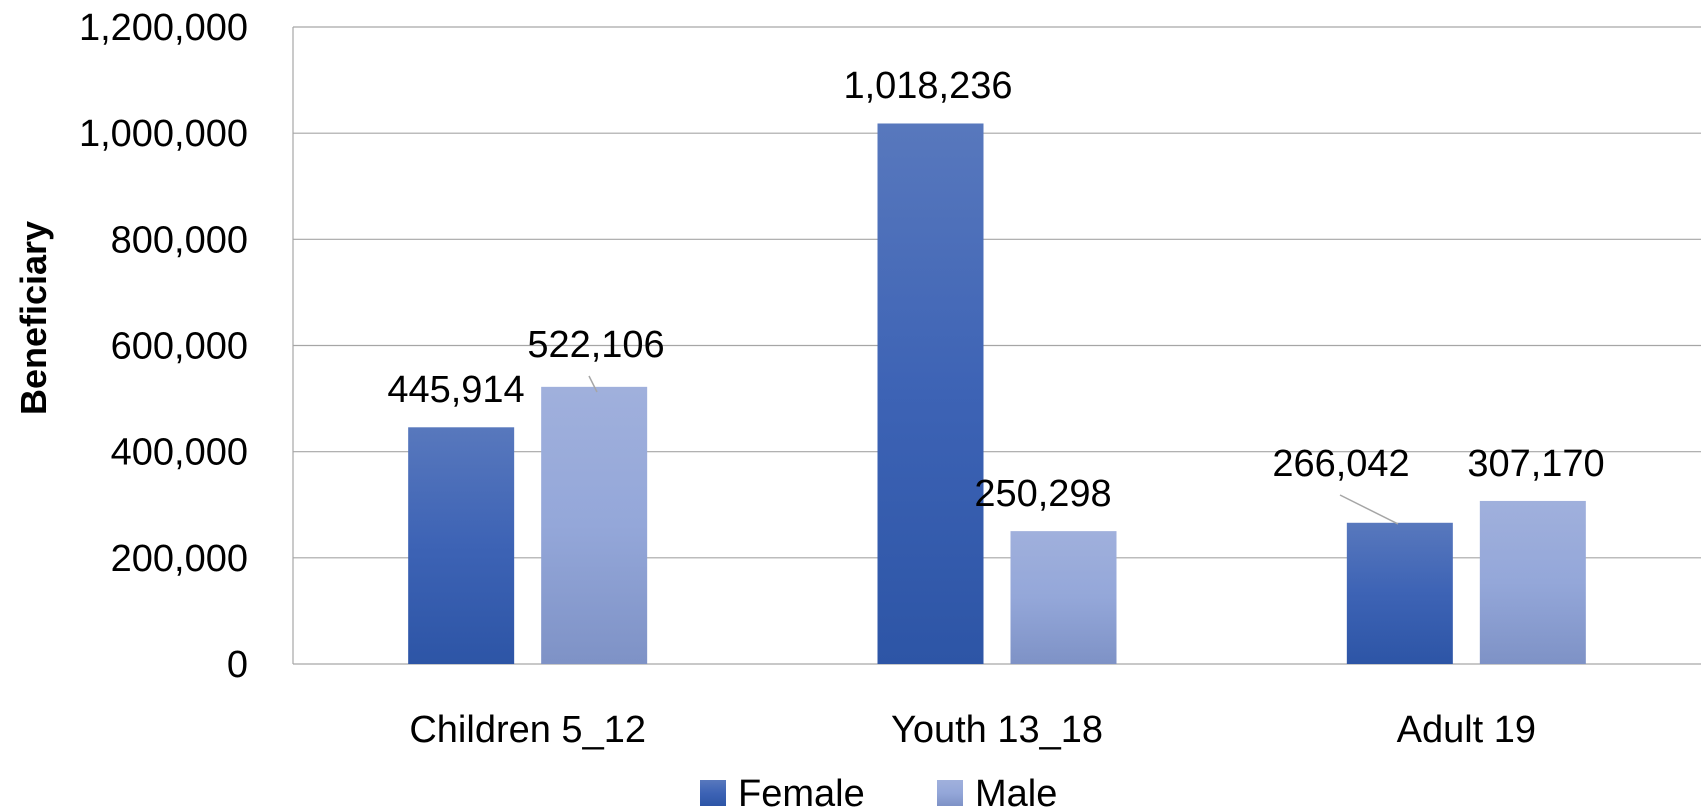 The height and width of the screenshot is (809, 1701). I want to click on y-tick-label: 400,000, so click(179, 453).